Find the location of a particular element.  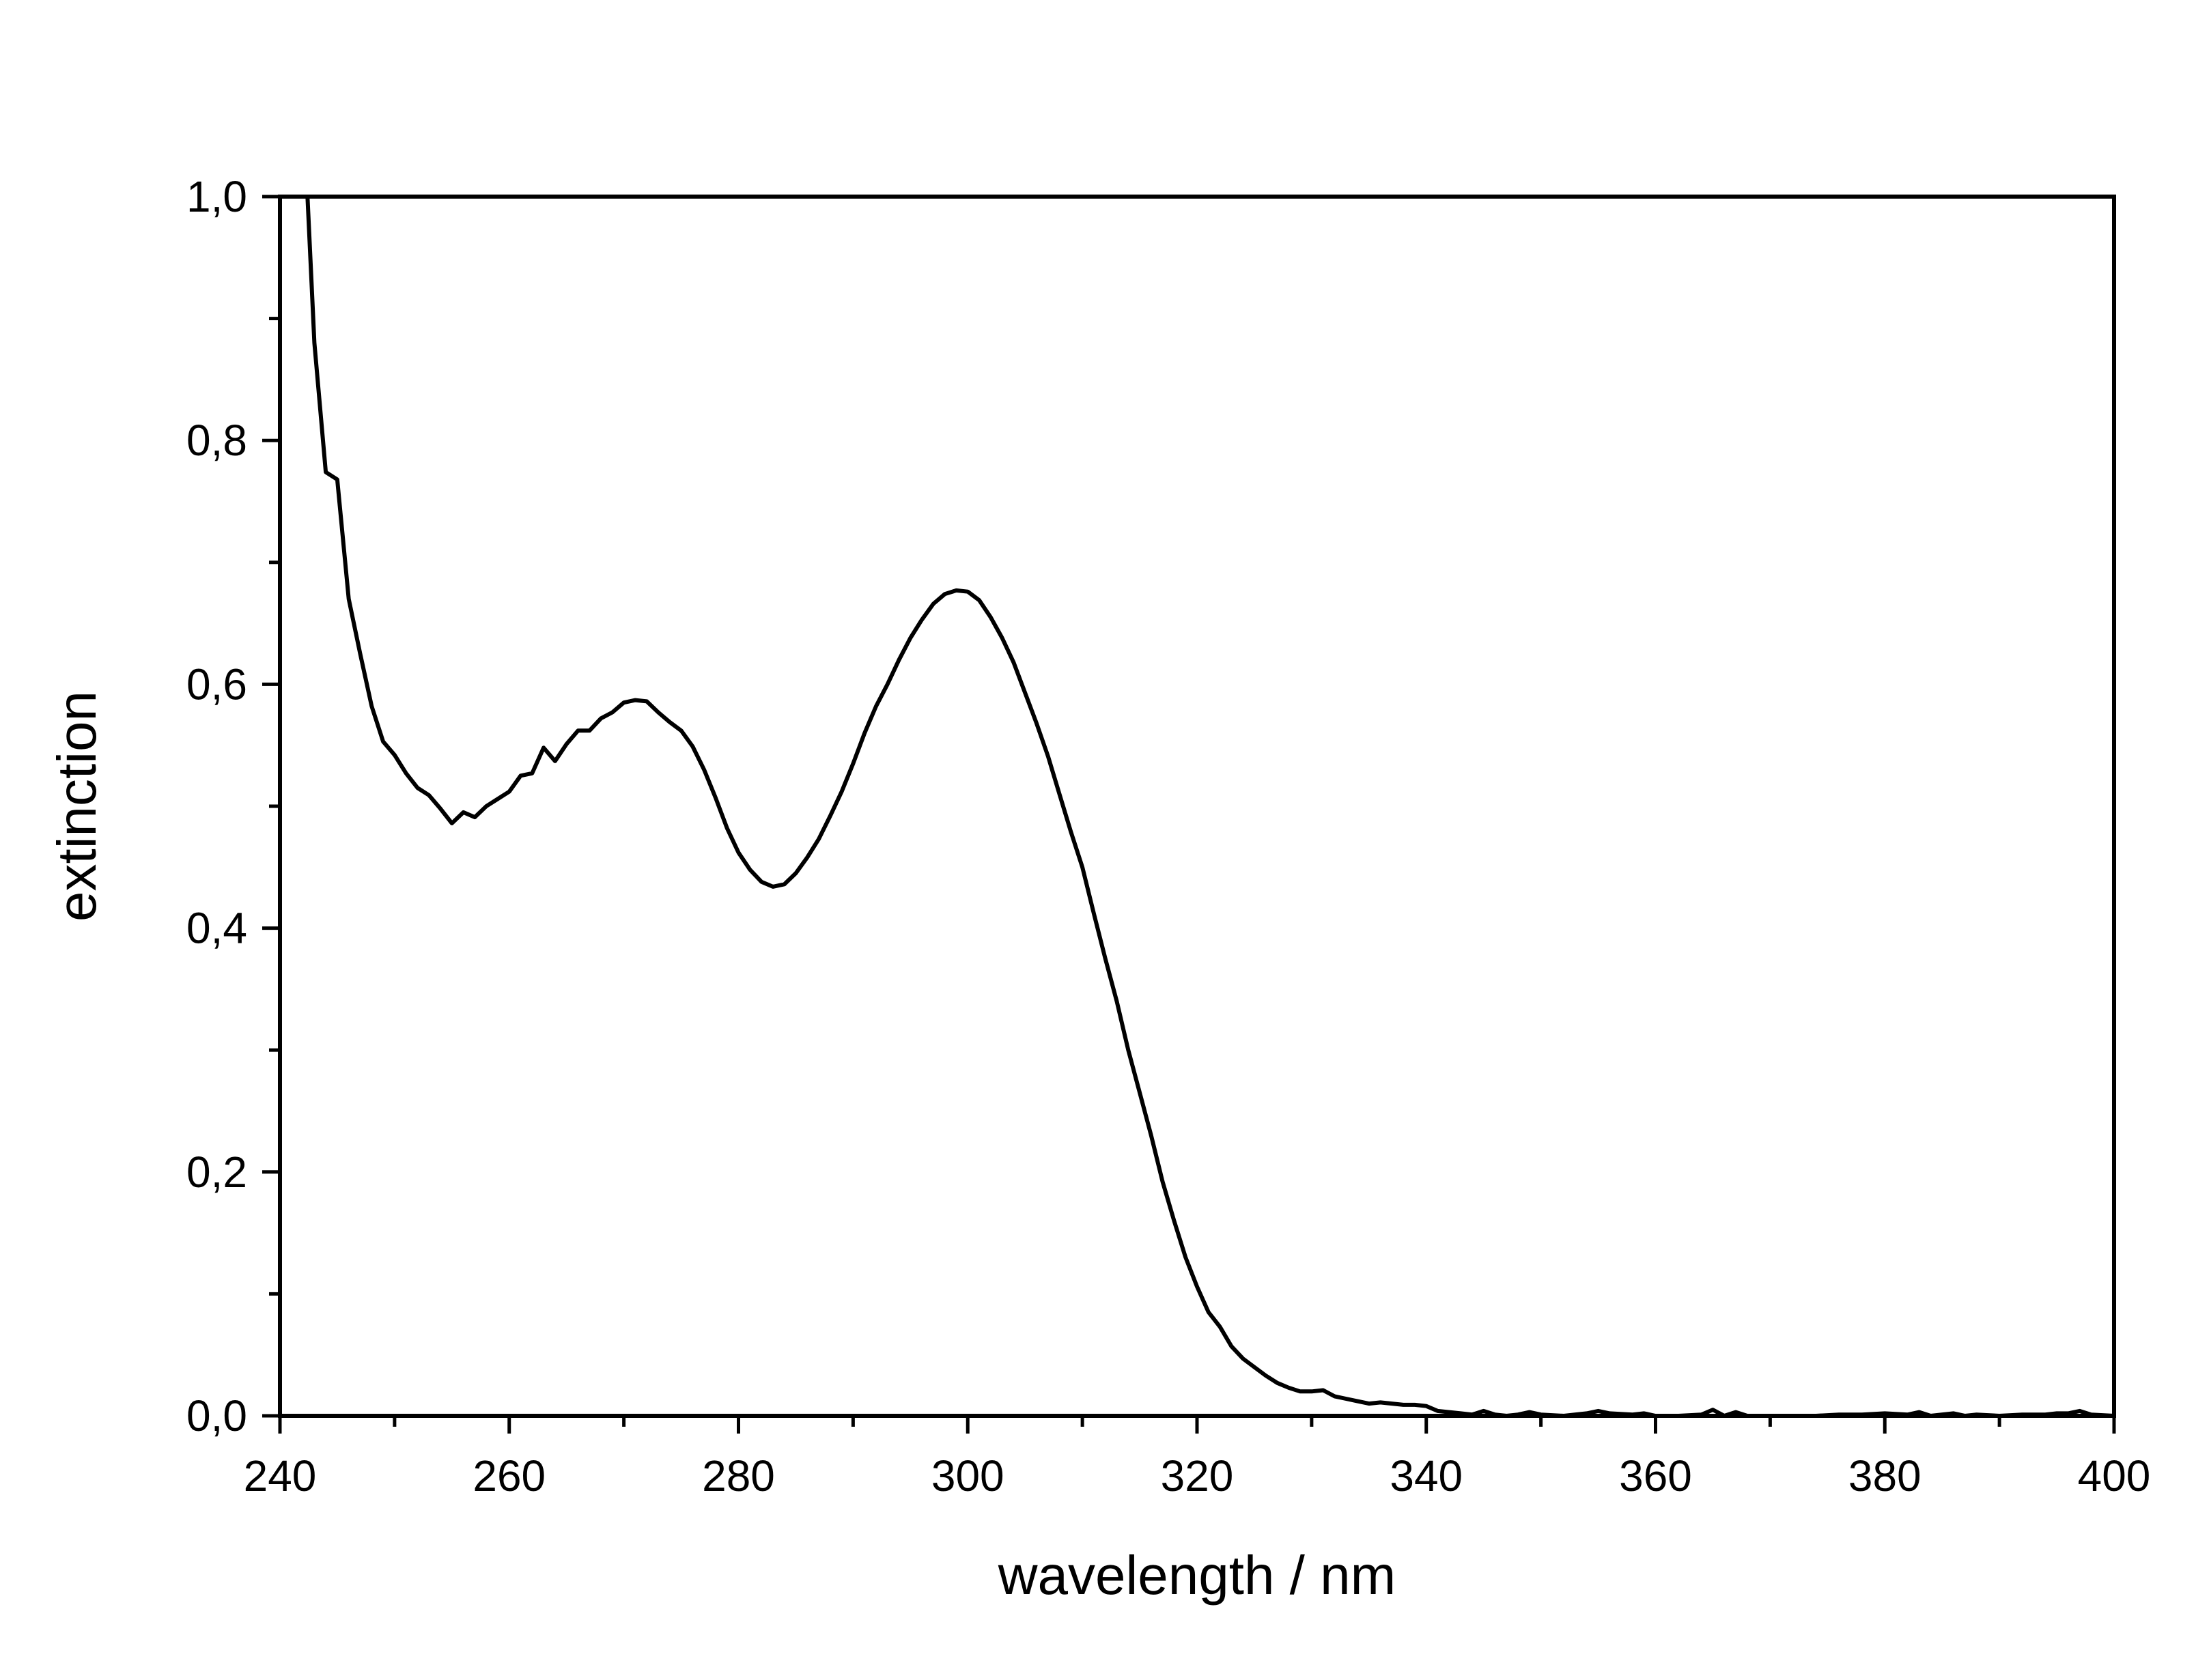

y-tick-label: 0,8 is located at coordinates (217, 440).